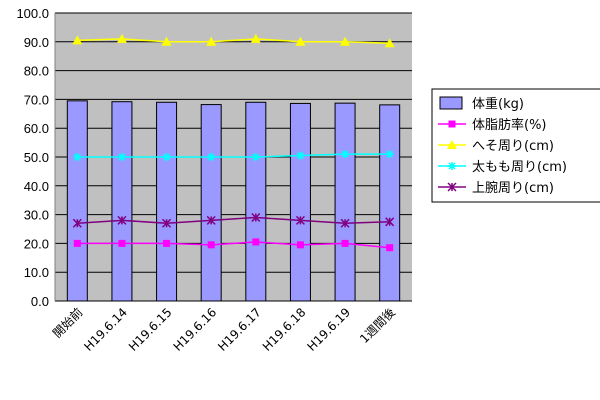 The image size is (600, 400). What do you see at coordinates (36, 243) in the screenshot?
I see `y-tick-label: 20.0` at bounding box center [36, 243].